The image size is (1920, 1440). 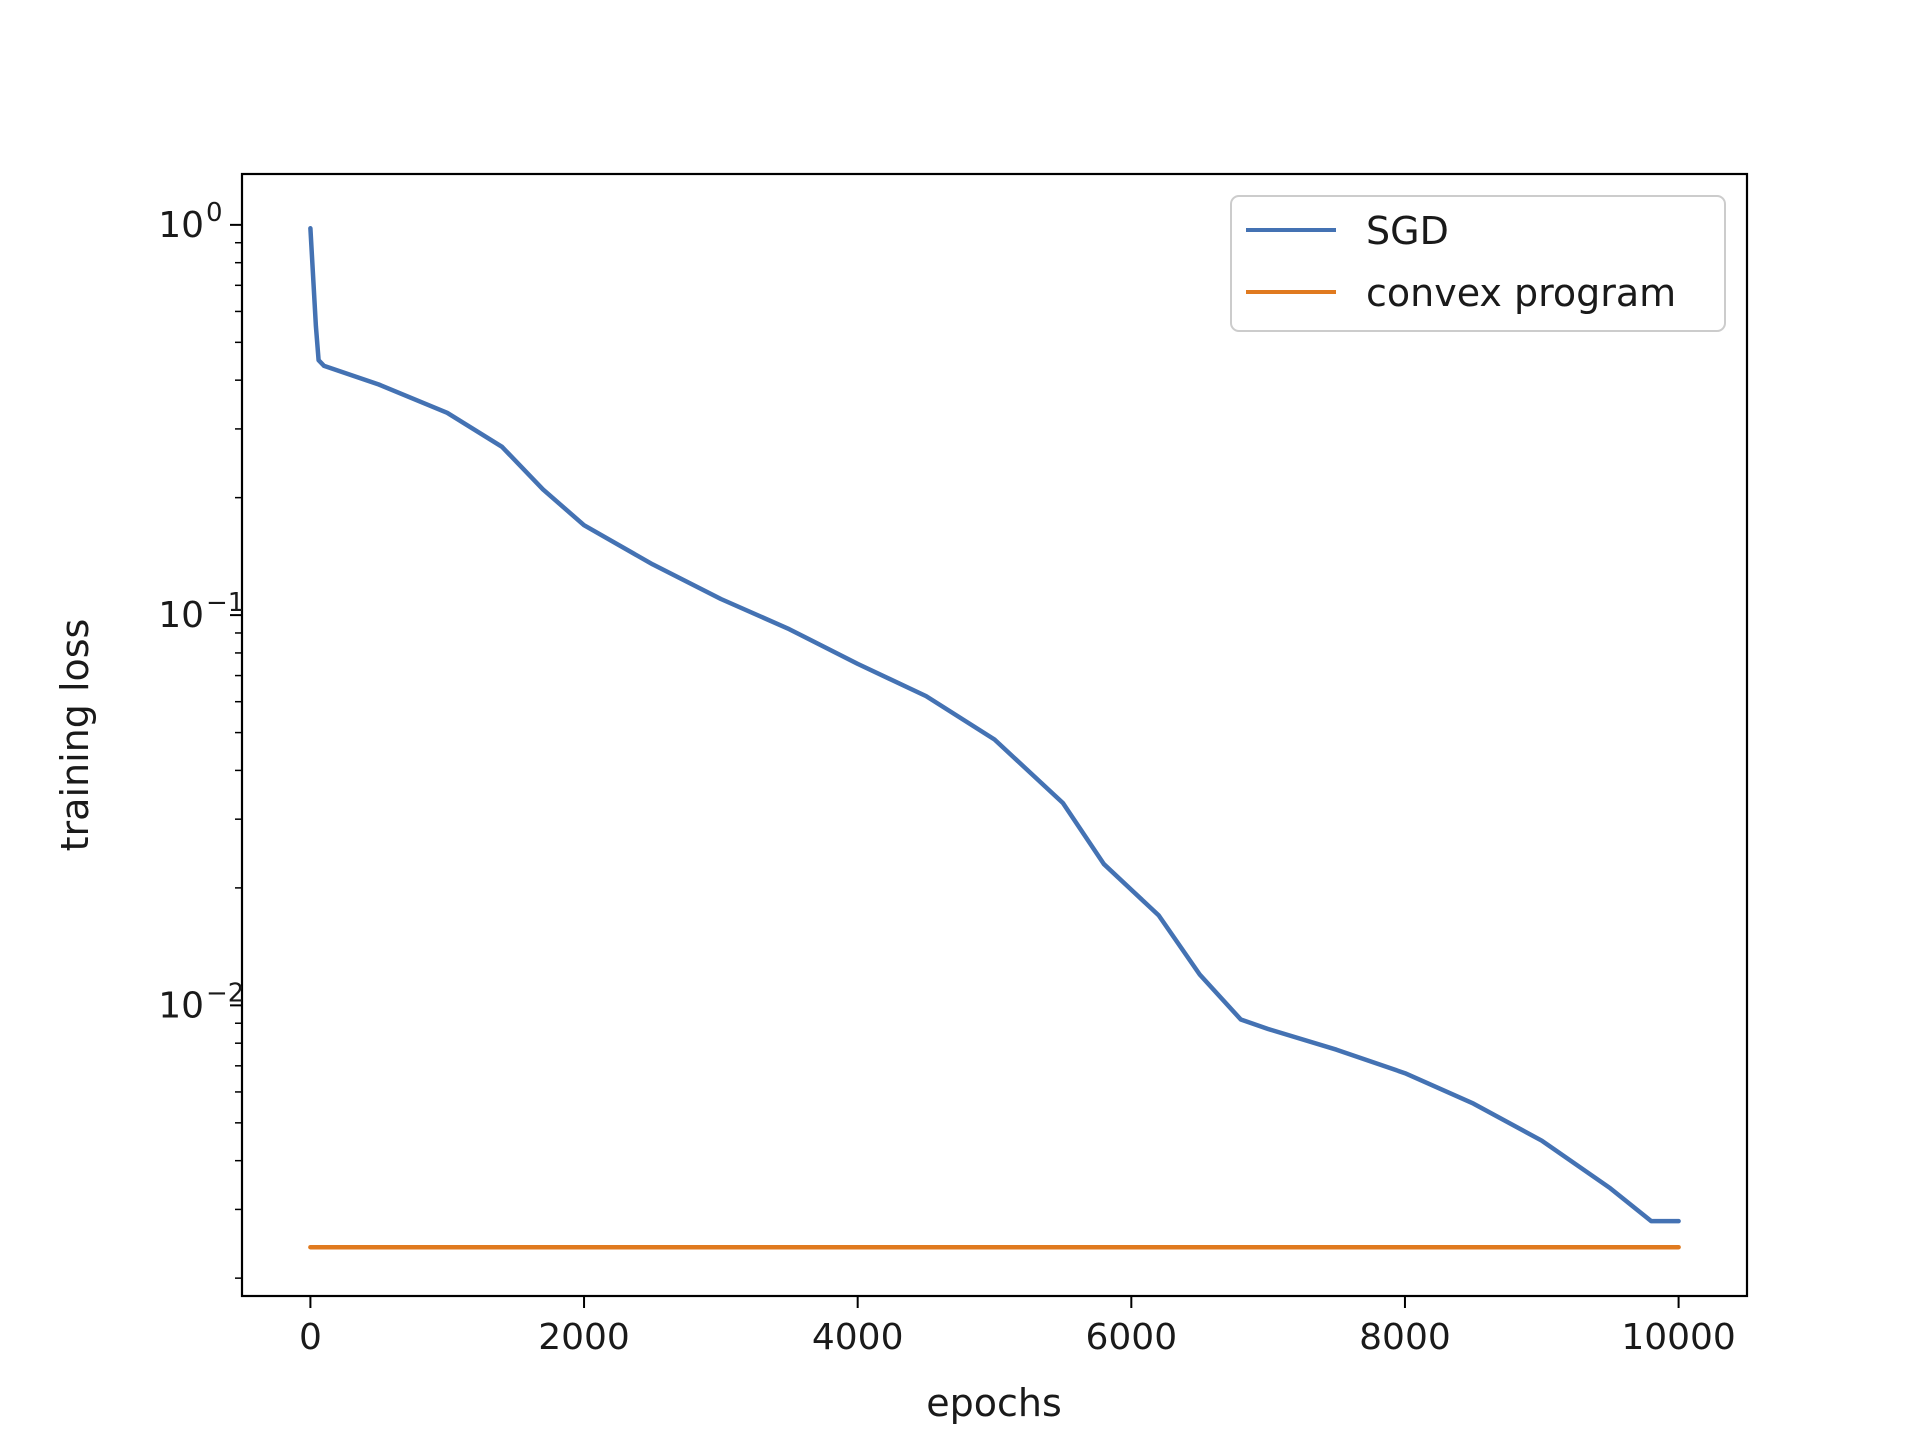 I want to click on legend-label-sgd: SGD, so click(x=1407, y=231).